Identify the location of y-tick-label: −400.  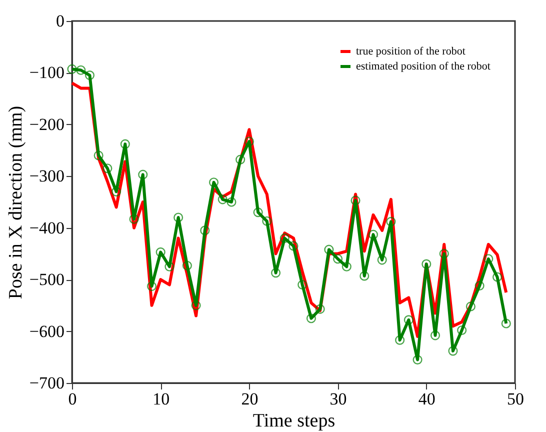
(46, 228).